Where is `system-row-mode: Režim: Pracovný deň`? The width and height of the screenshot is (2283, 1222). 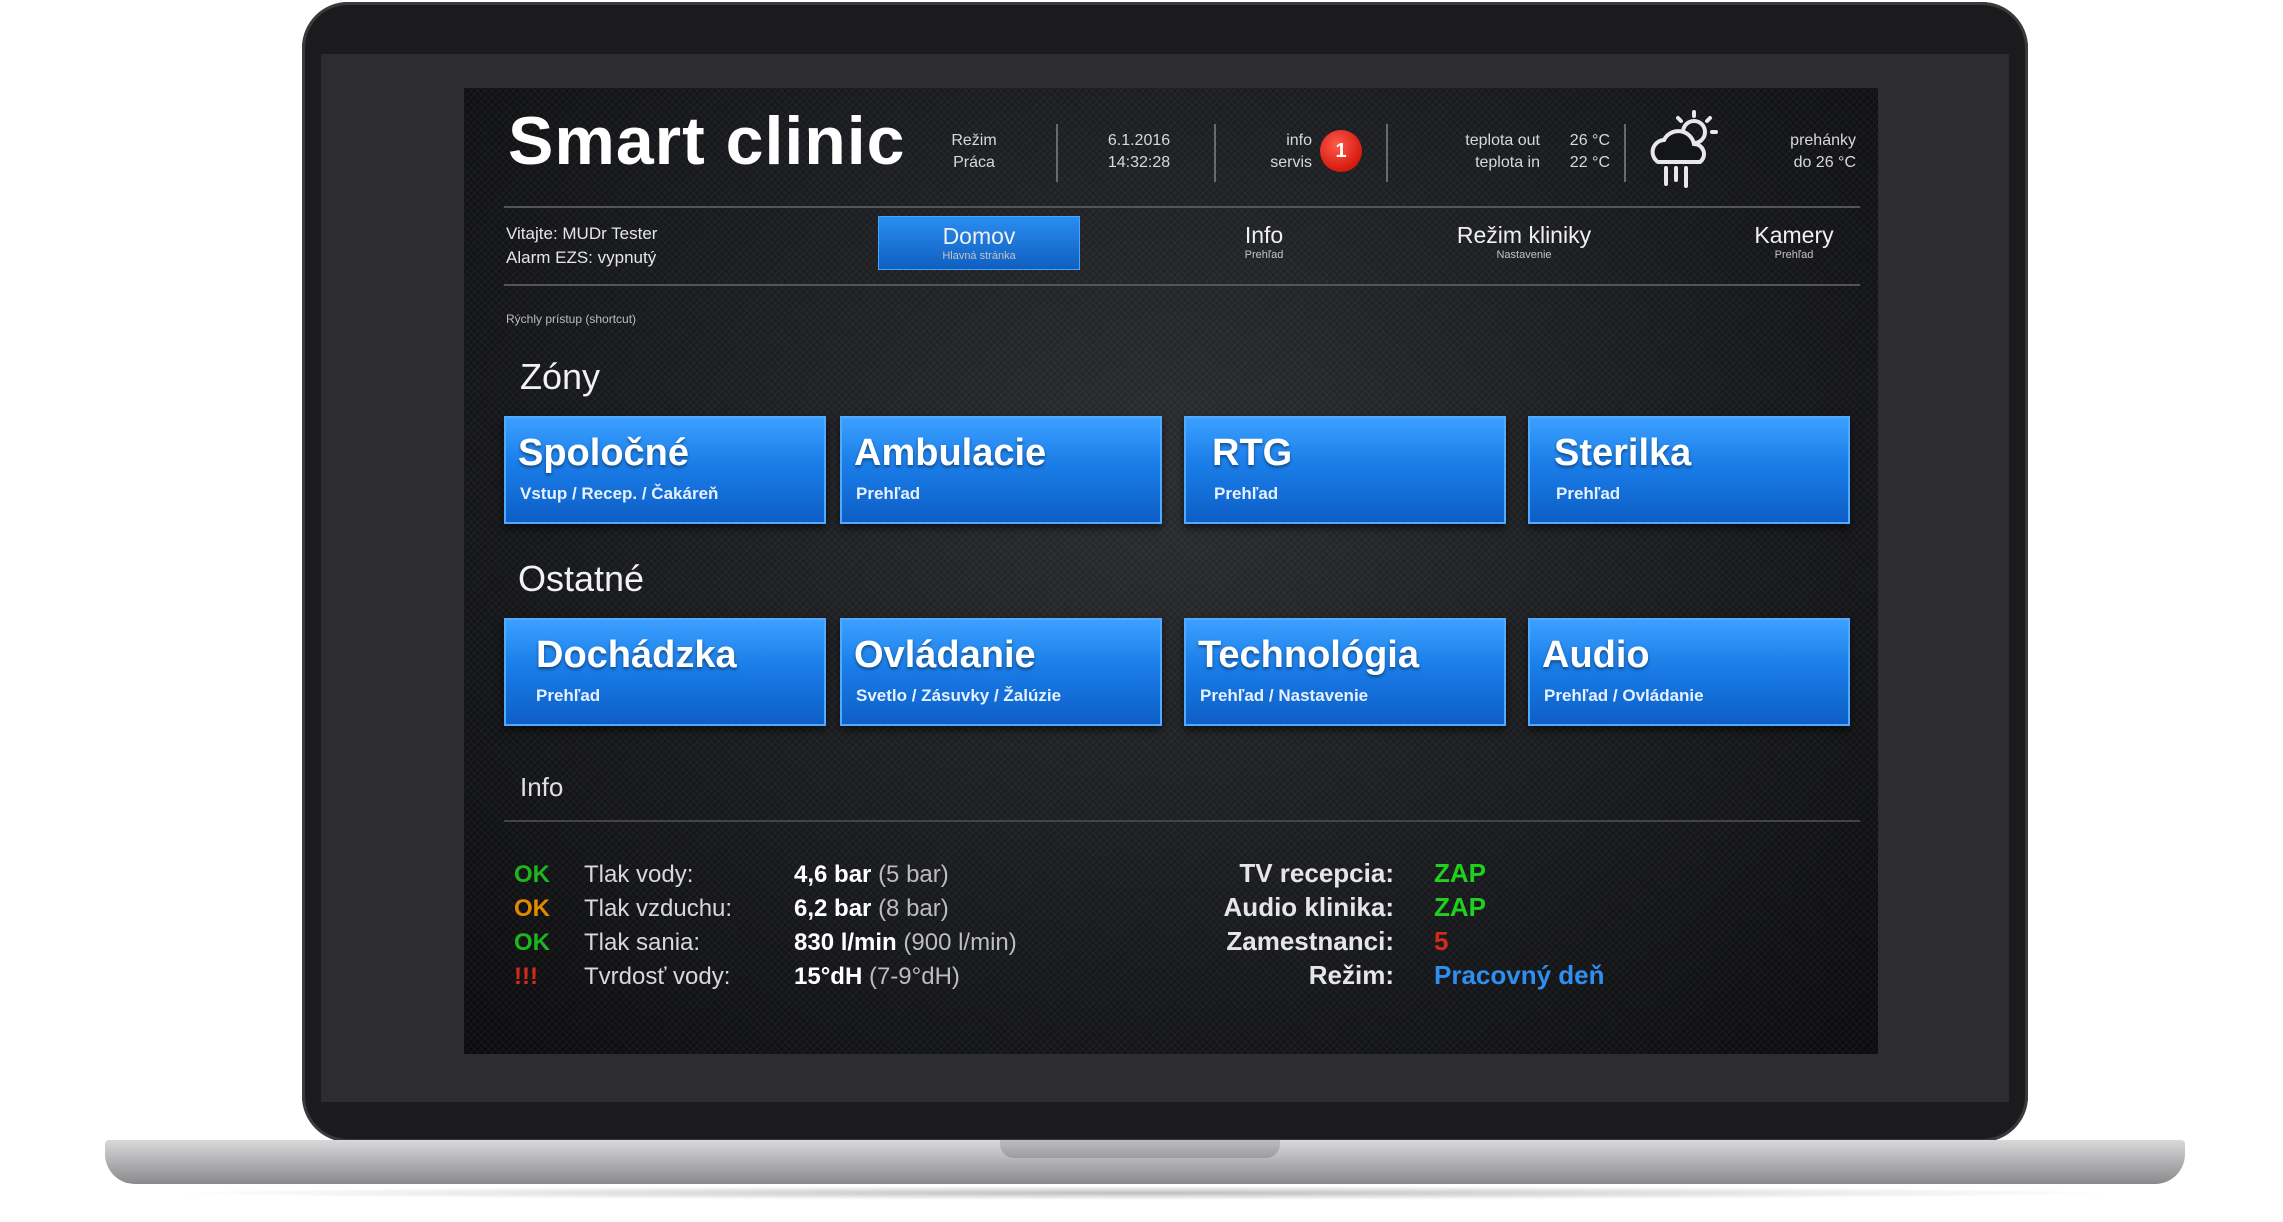
system-row-mode: Režim: Pracovný deň is located at coordinates (1349, 975).